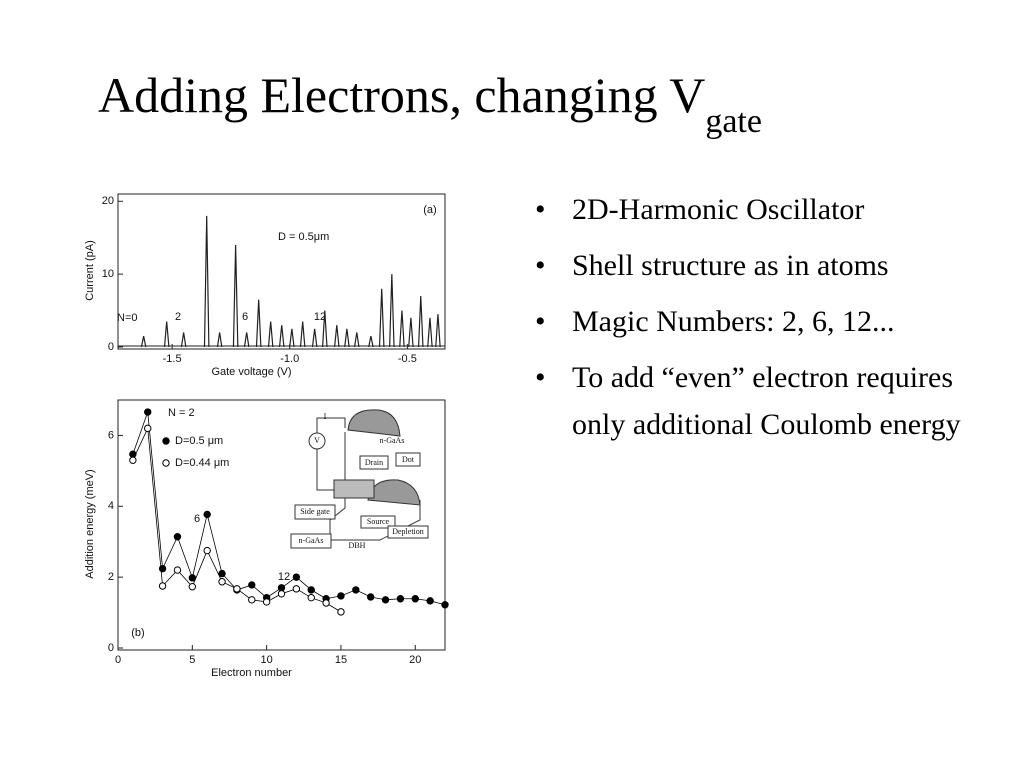 The width and height of the screenshot is (1024, 768). What do you see at coordinates (118, 660) in the screenshot?
I see `x-tick-label: 0` at bounding box center [118, 660].